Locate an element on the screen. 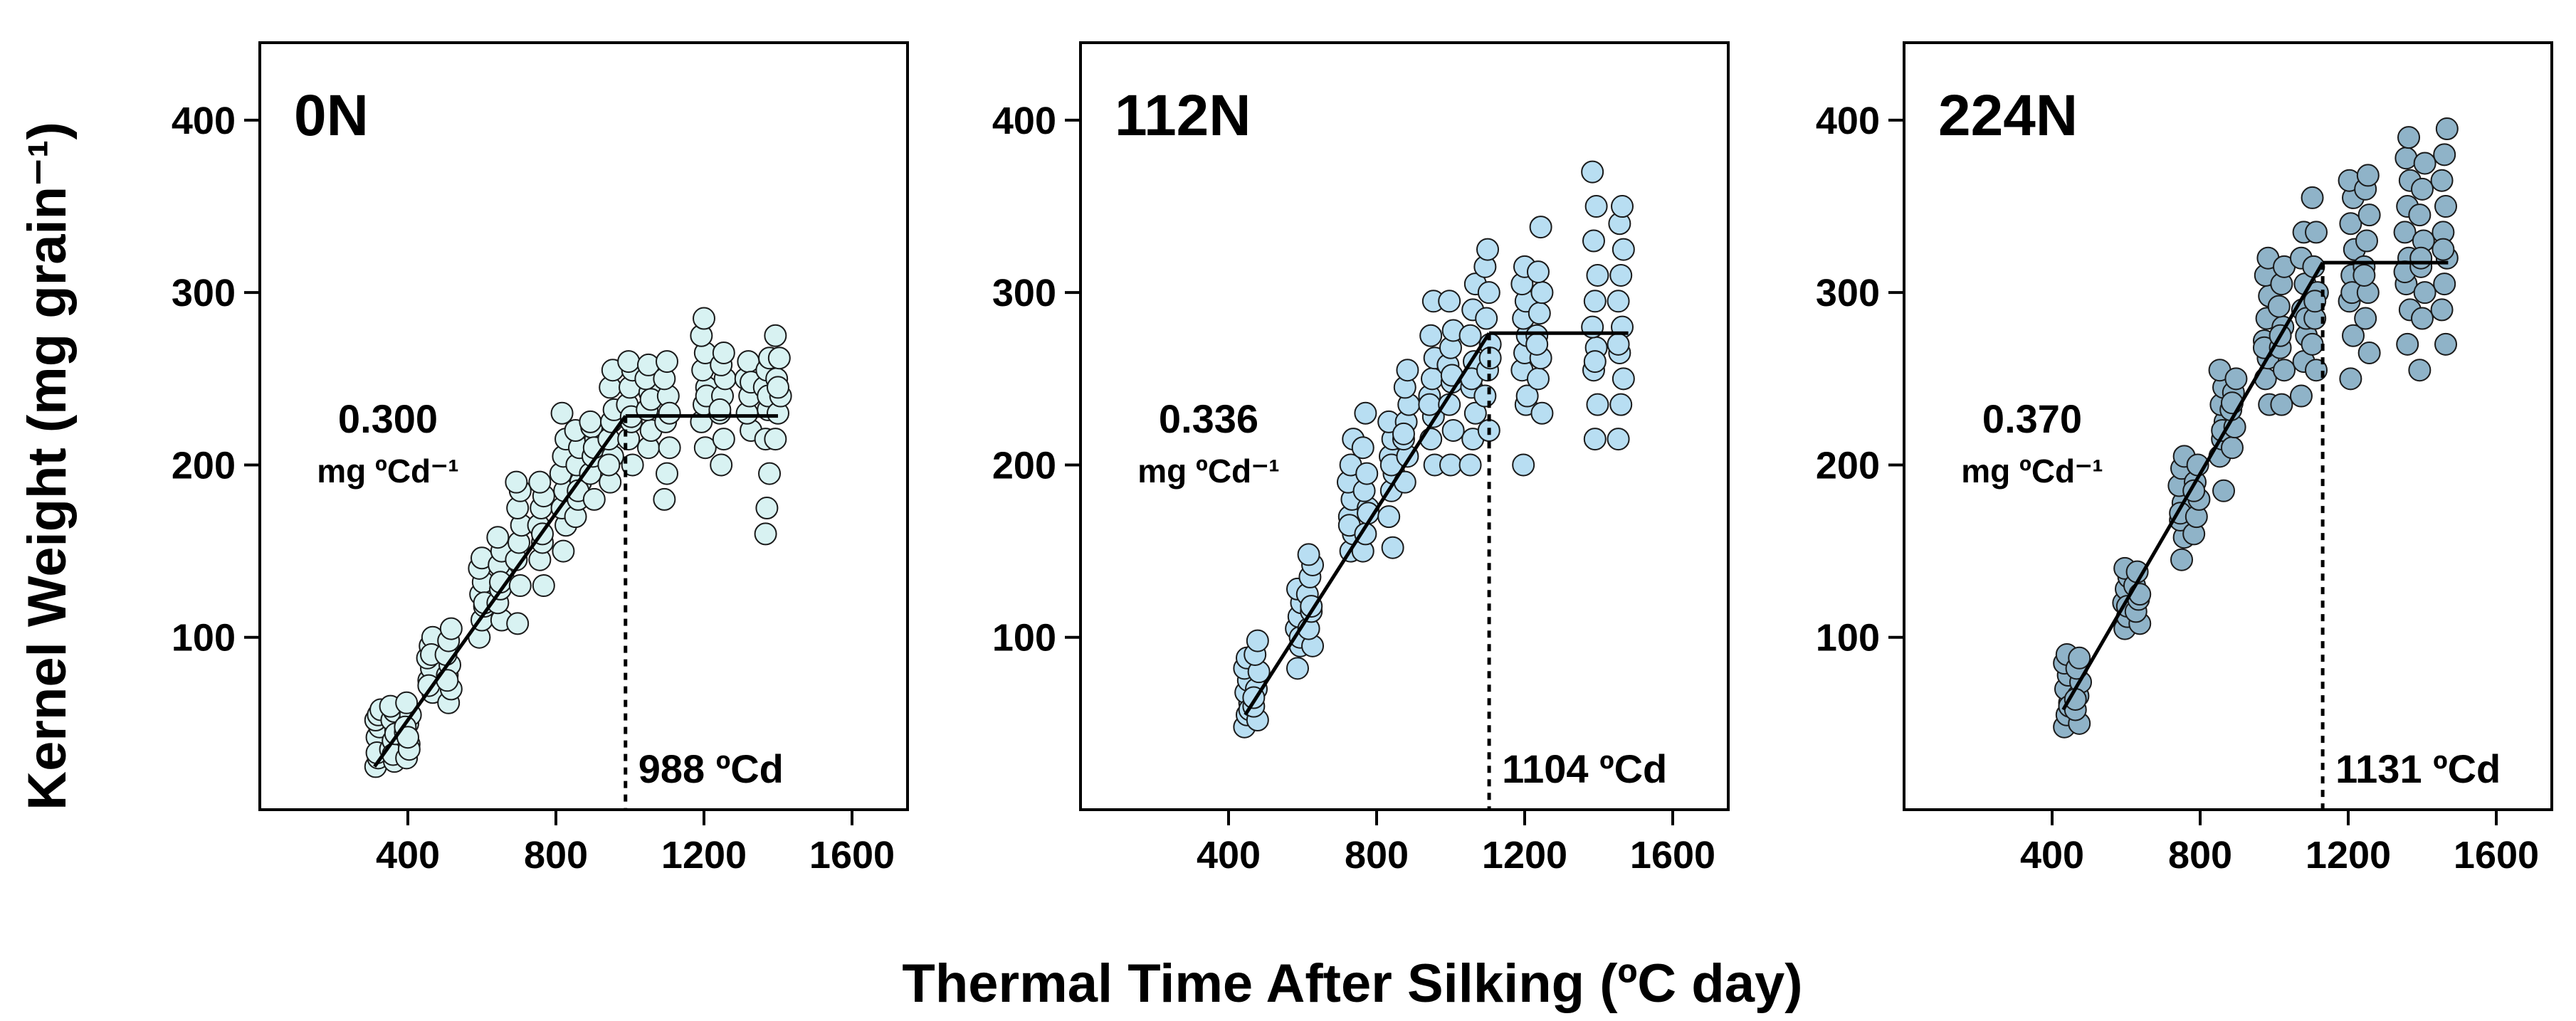 The image size is (2576, 1021). y-axis-title: Kernel Weight (mg grain⁻¹) is located at coordinates (48, 466).